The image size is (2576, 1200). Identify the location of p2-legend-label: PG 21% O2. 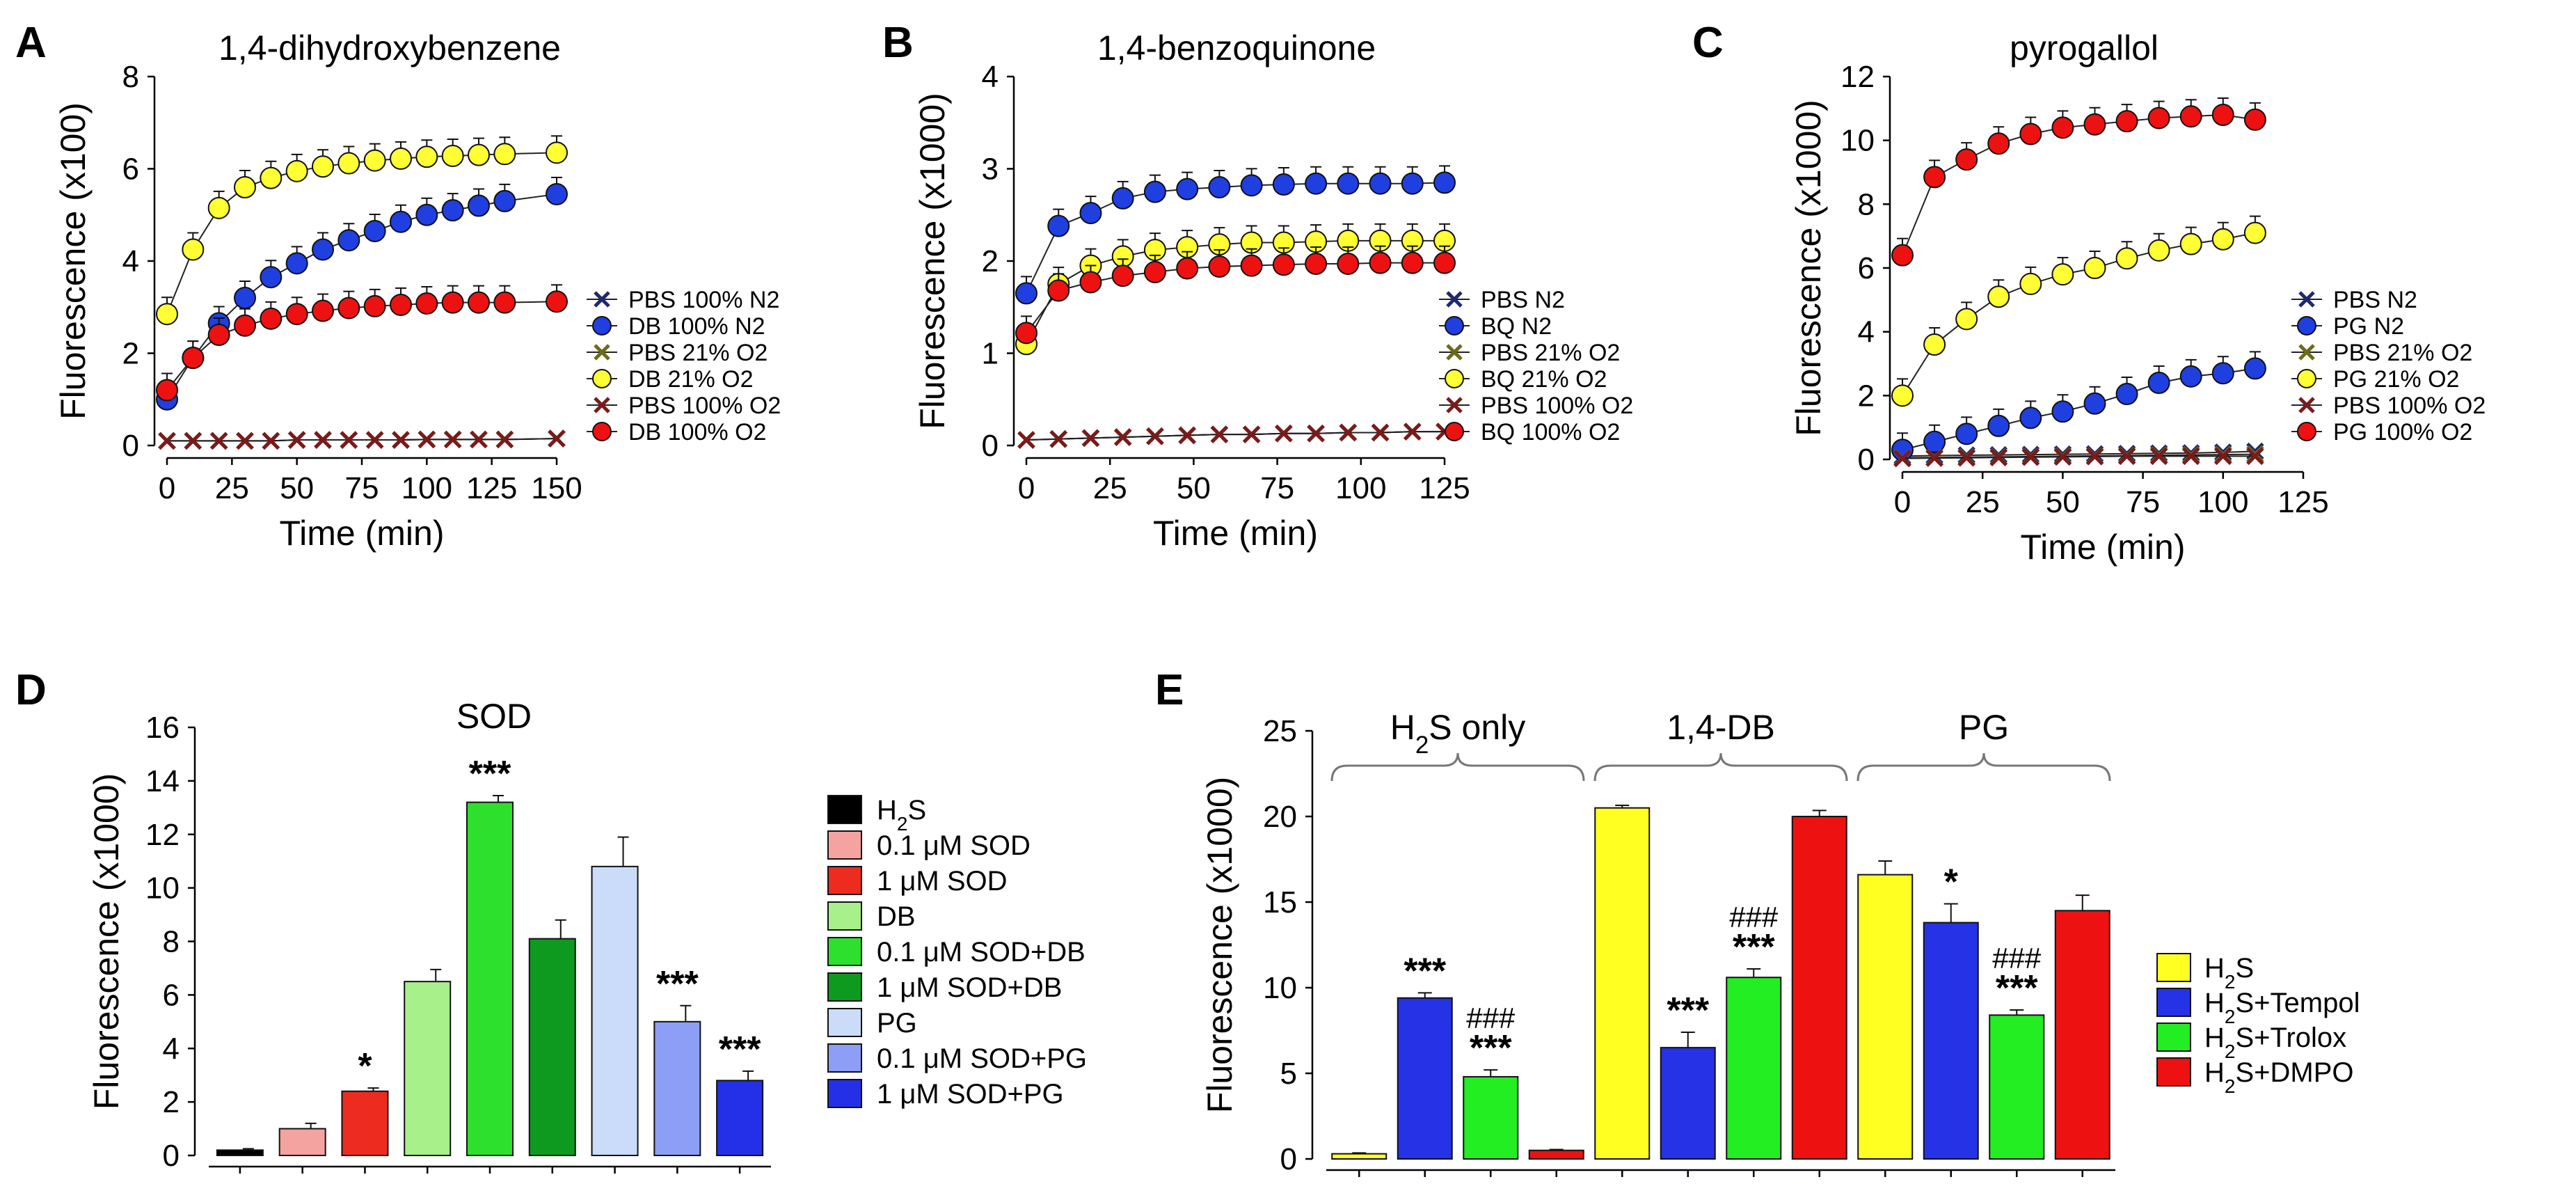
(2396, 380).